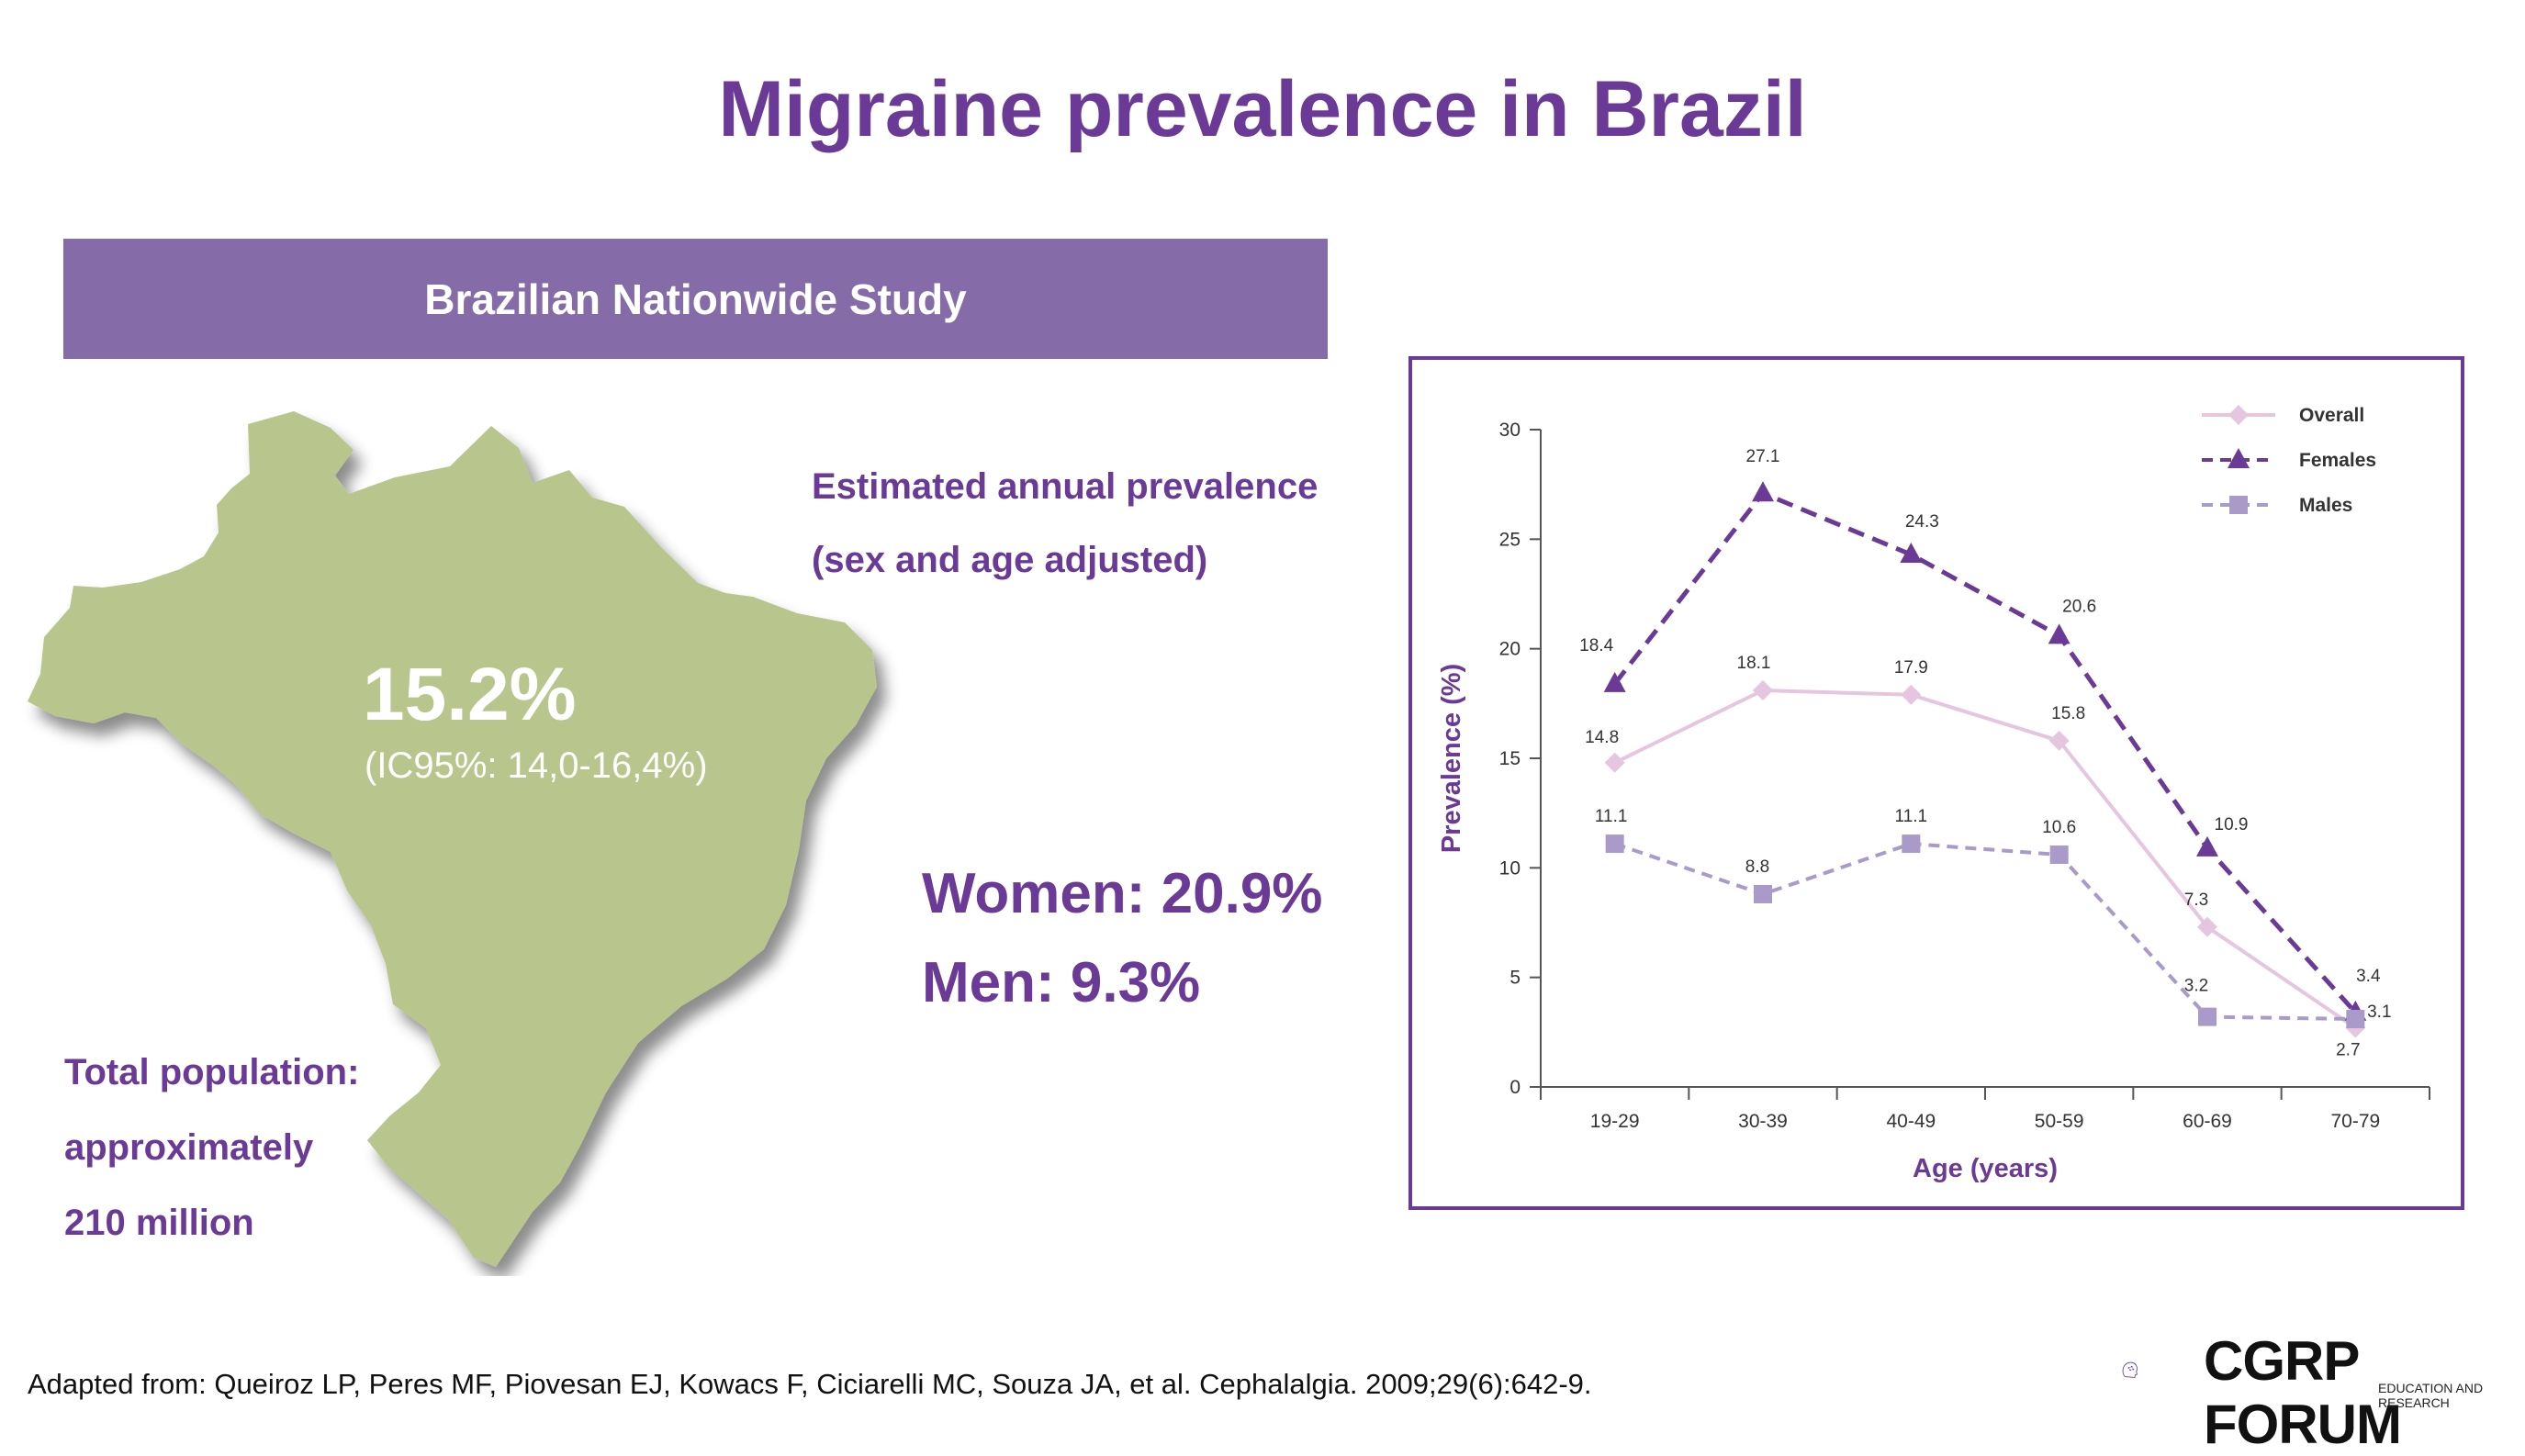 The height and width of the screenshot is (1456, 2525). I want to click on y-tick-label: 25, so click(1510, 539).